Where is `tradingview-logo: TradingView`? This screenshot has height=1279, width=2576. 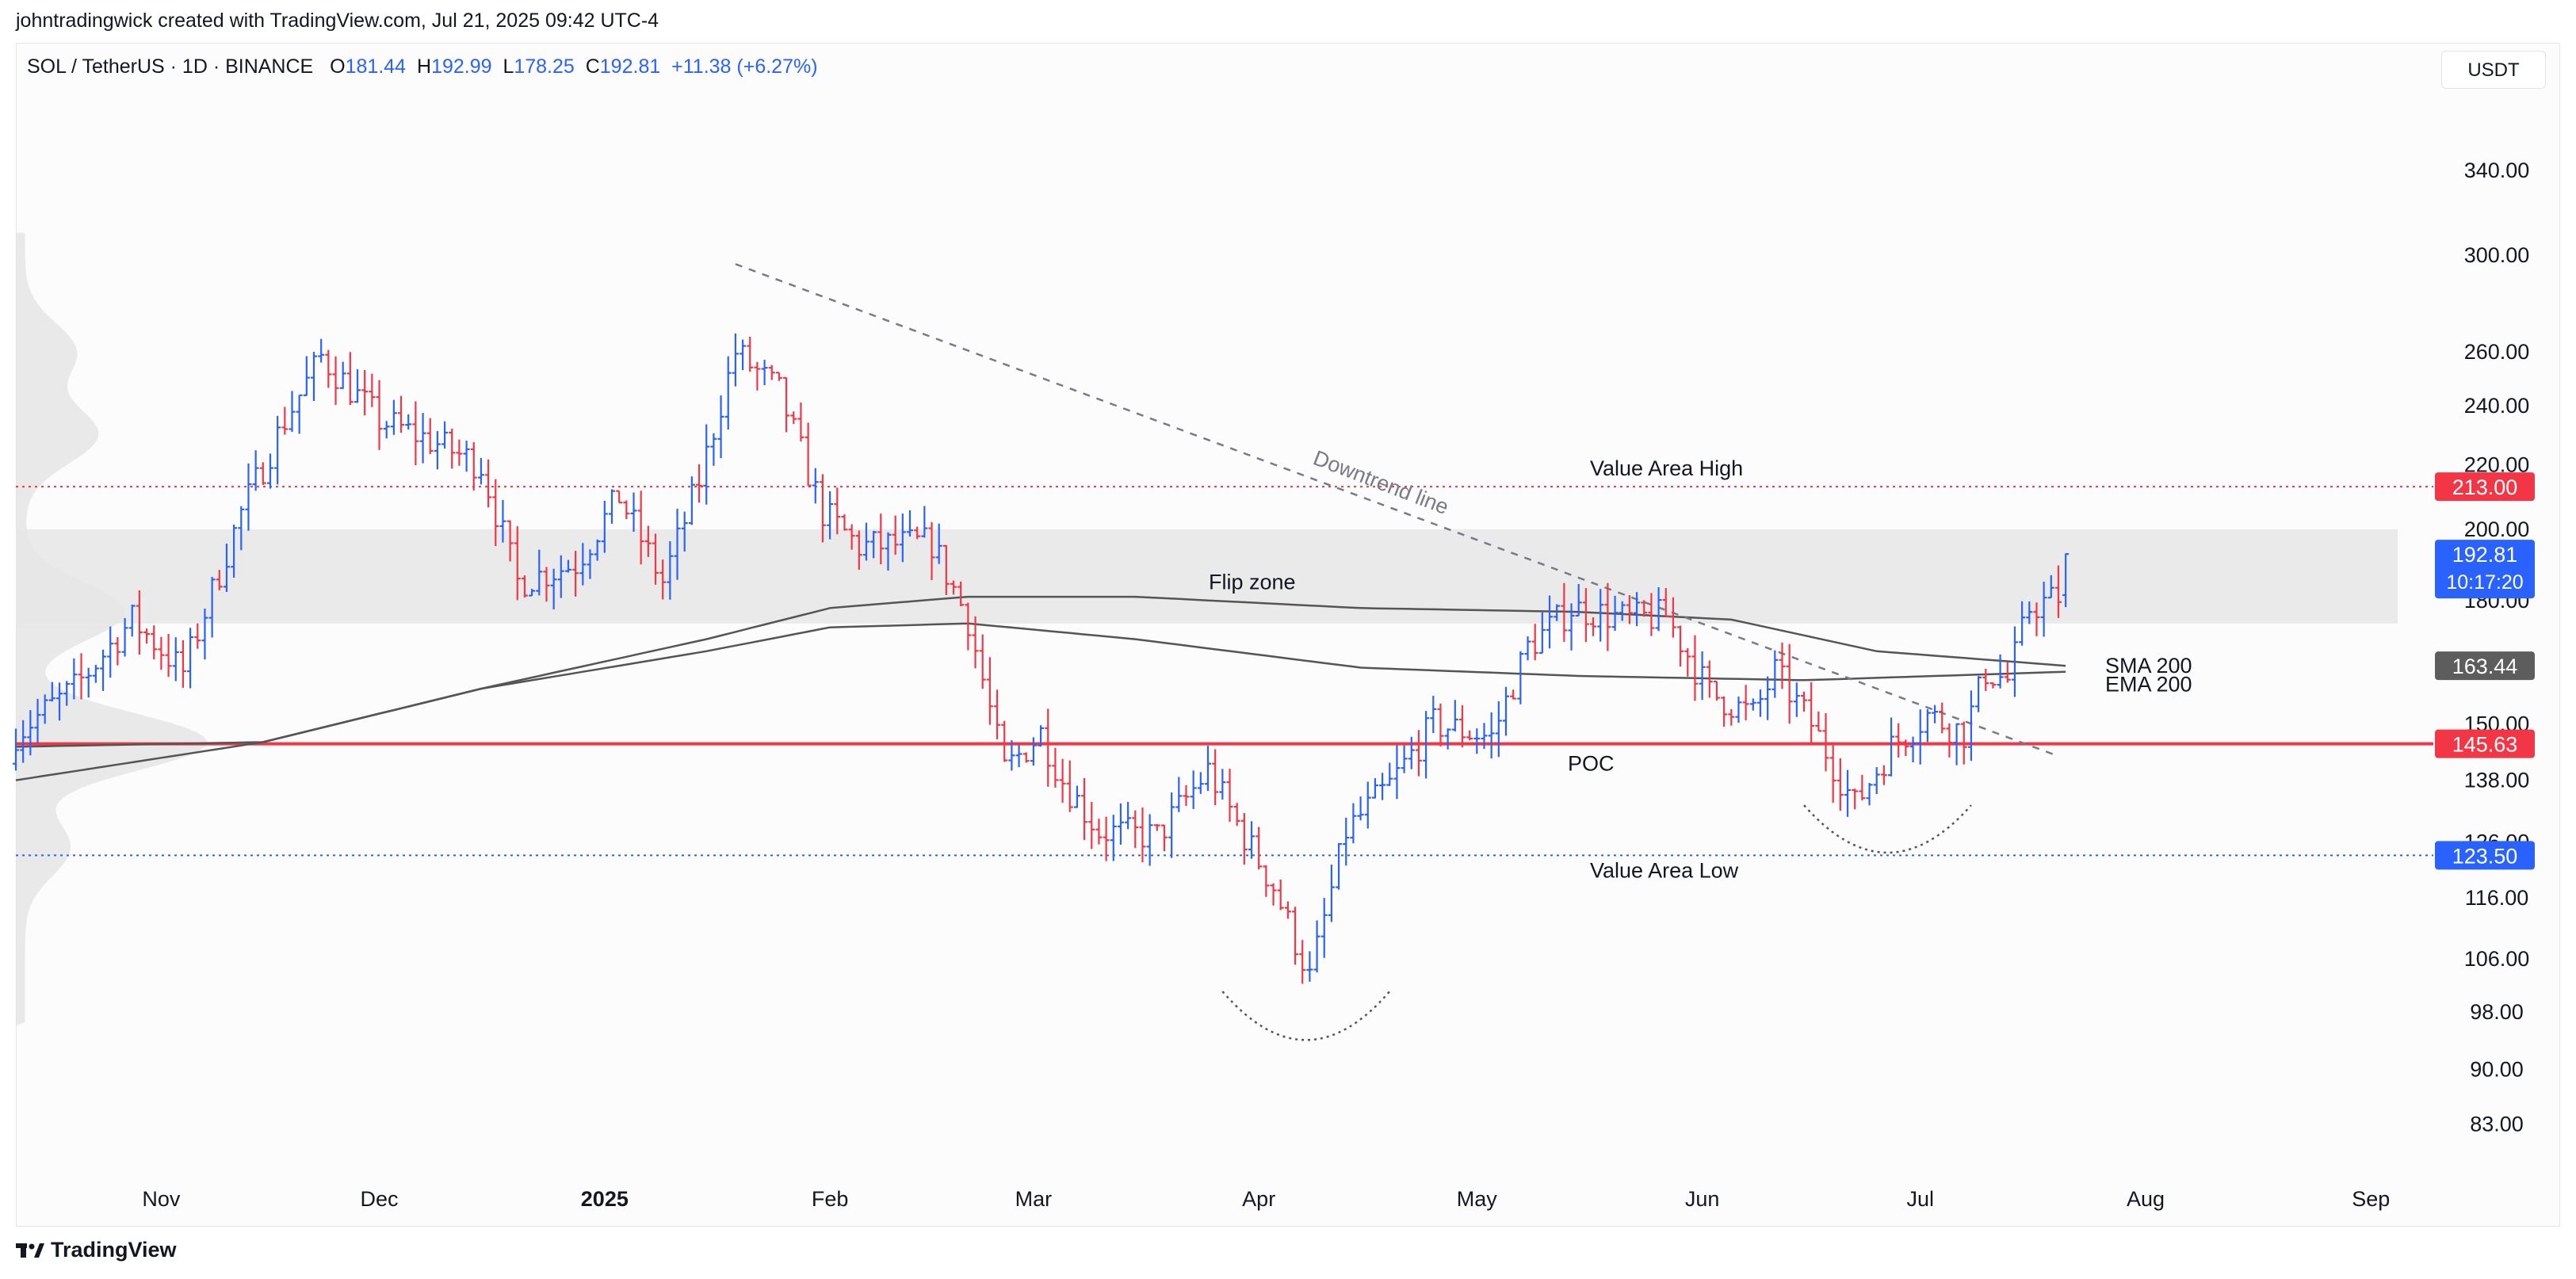
tradingview-logo: TradingView is located at coordinates (96, 1250).